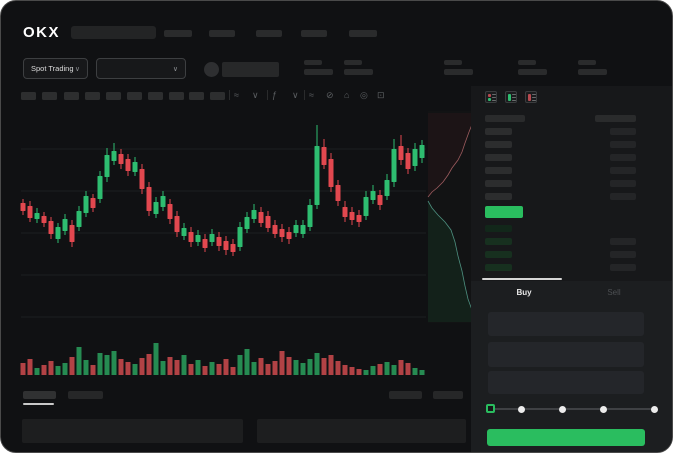  I want to click on volume-bars, so click(222, 359).